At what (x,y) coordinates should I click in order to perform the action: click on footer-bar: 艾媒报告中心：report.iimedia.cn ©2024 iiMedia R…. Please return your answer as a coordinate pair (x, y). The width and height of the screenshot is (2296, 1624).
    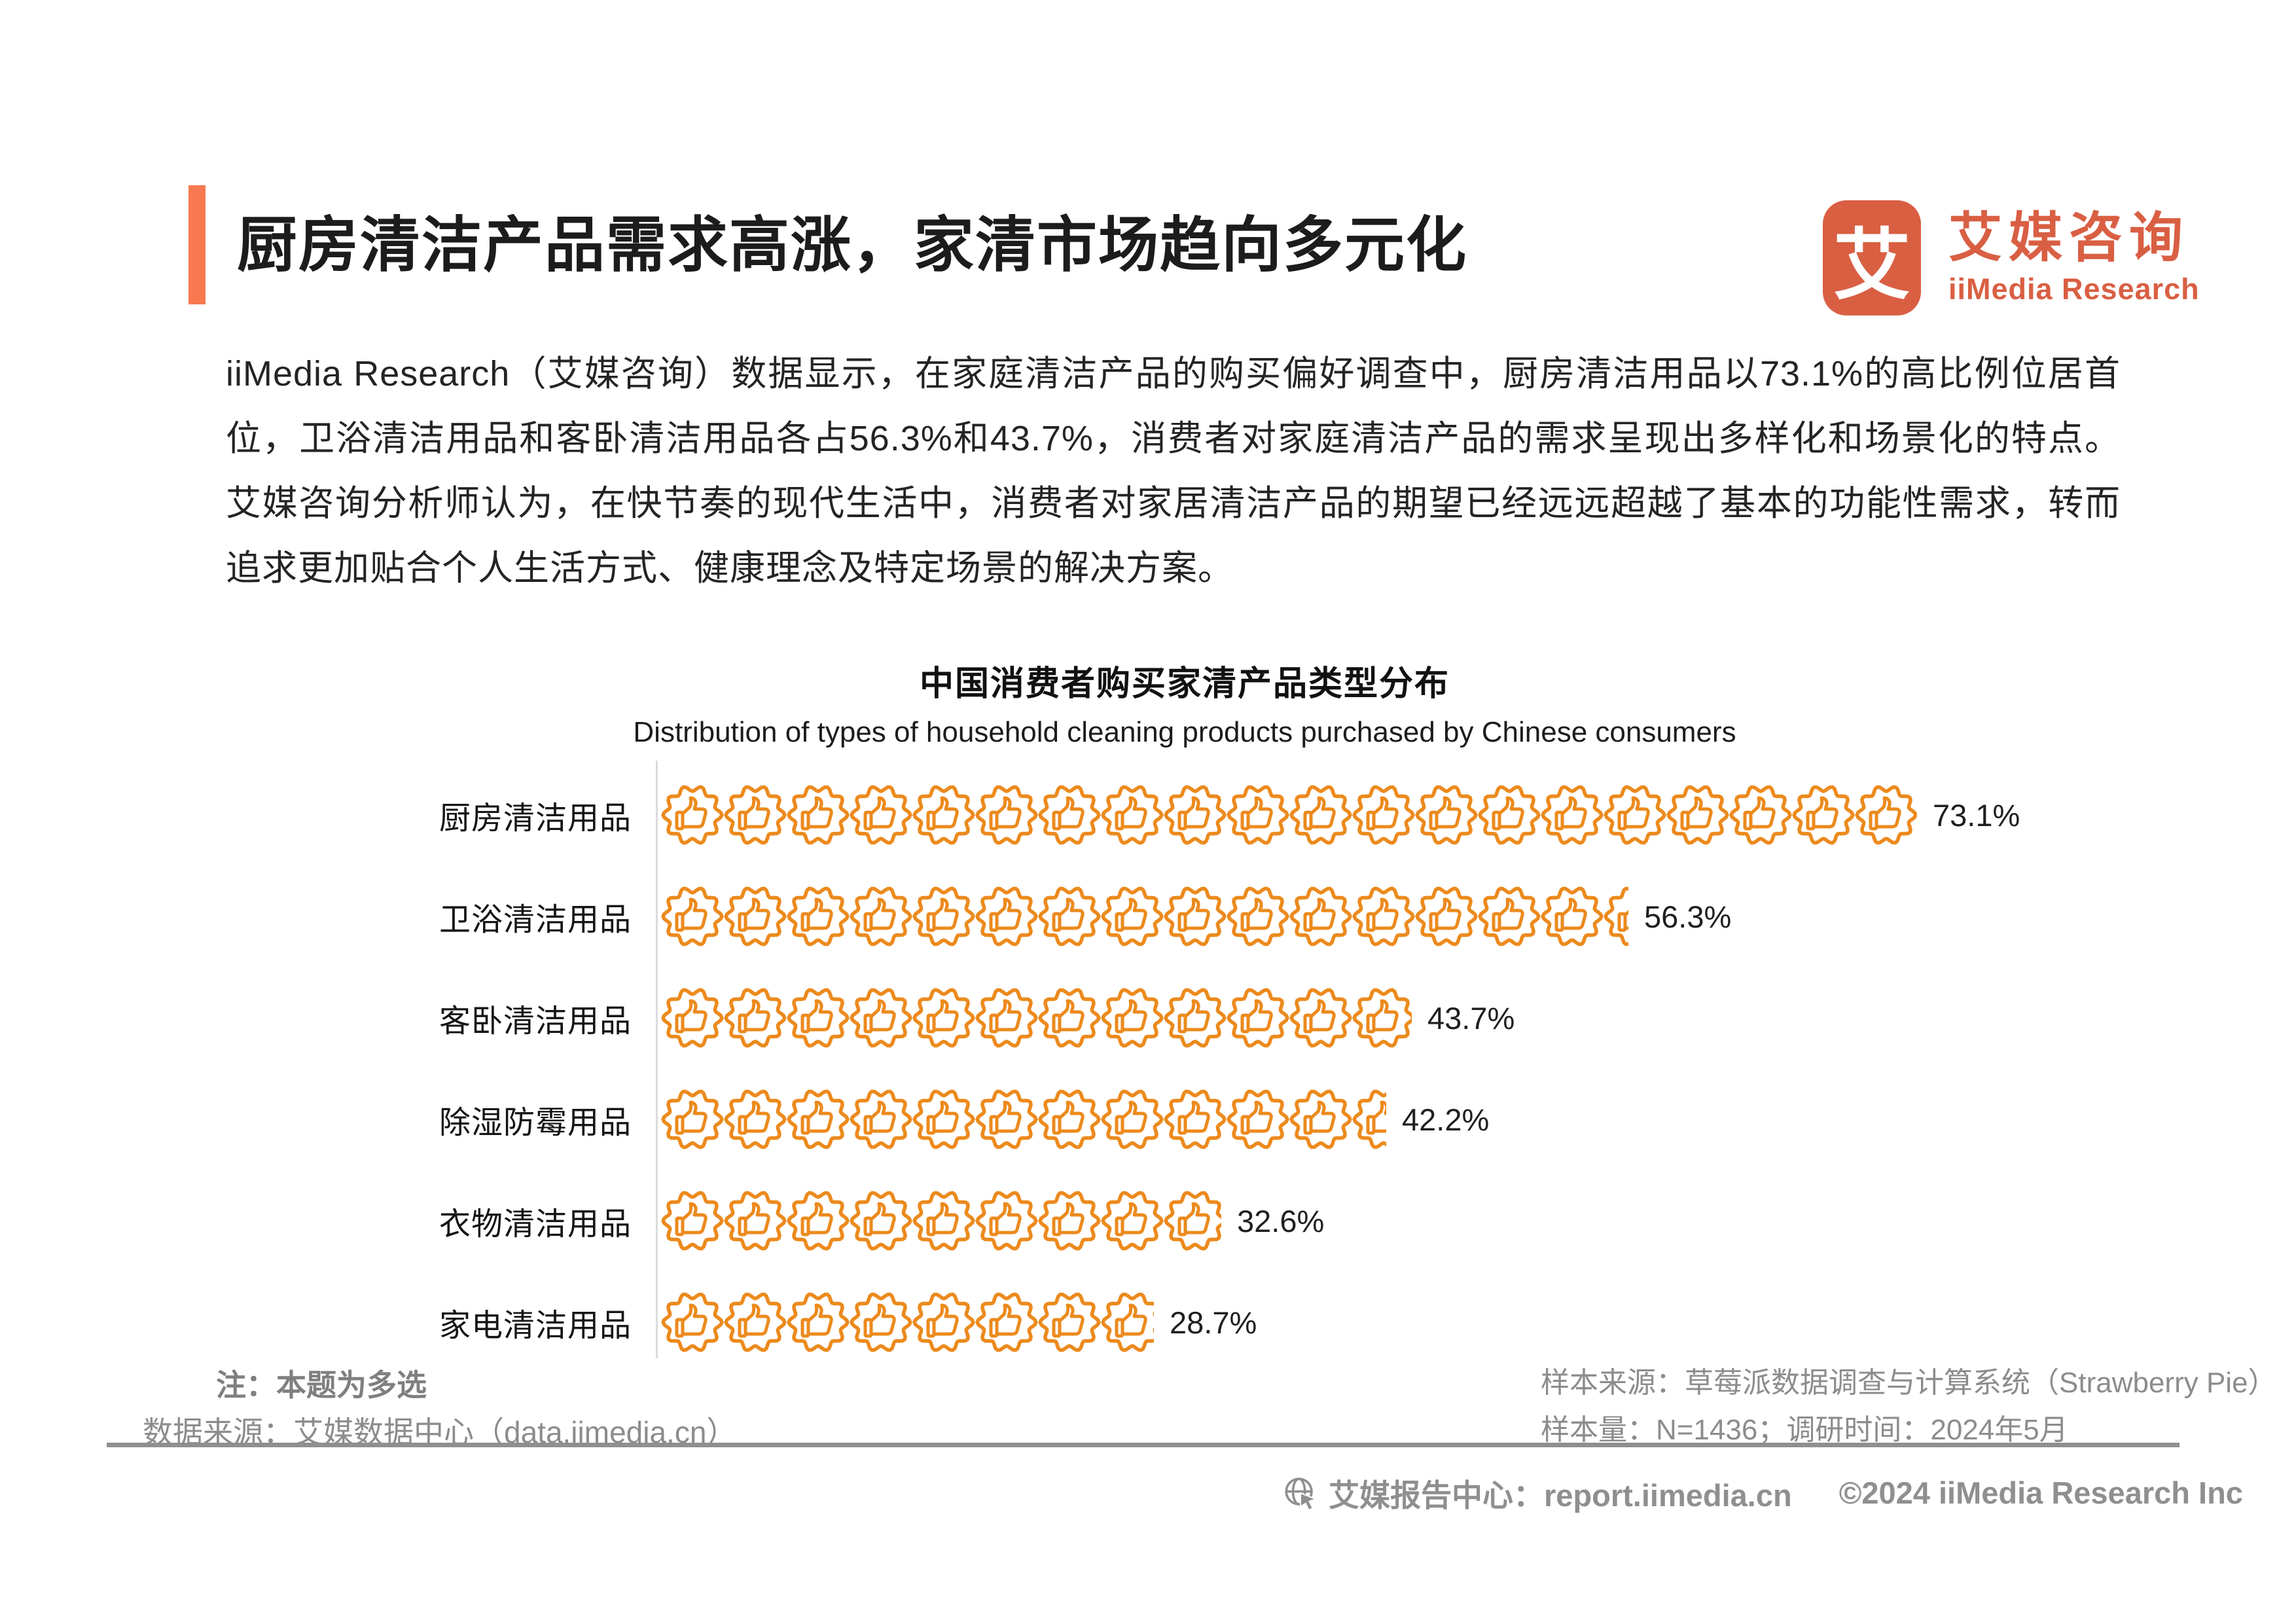
    Looking at the image, I should click on (1762, 1492).